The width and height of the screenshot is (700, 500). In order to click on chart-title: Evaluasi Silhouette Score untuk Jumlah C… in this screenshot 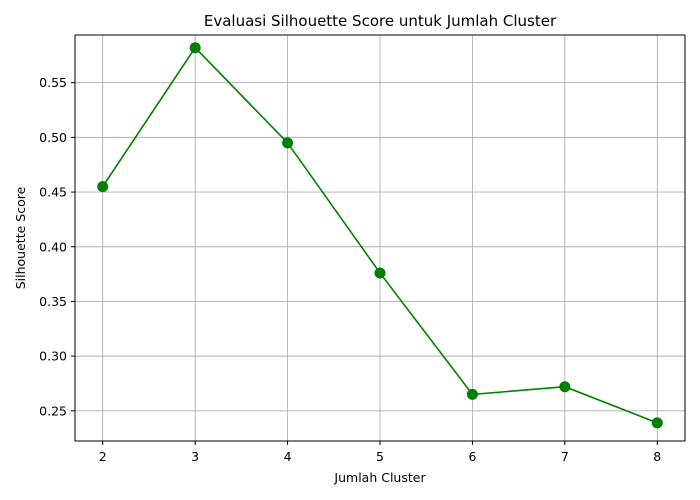, I will do `click(380, 21)`.